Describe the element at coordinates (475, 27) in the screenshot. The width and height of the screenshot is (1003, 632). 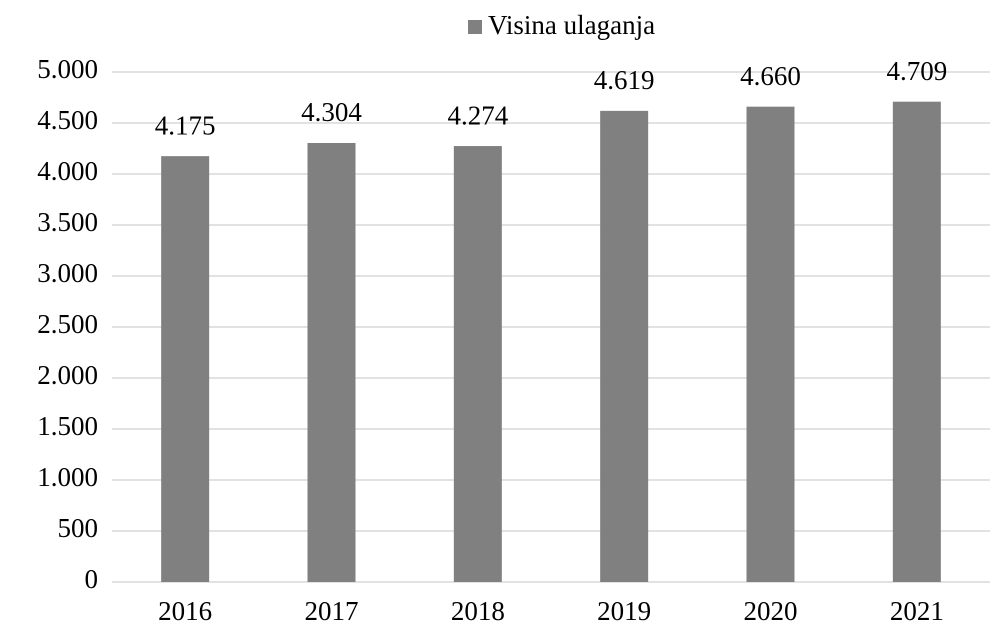
I see `legend-swatch` at that location.